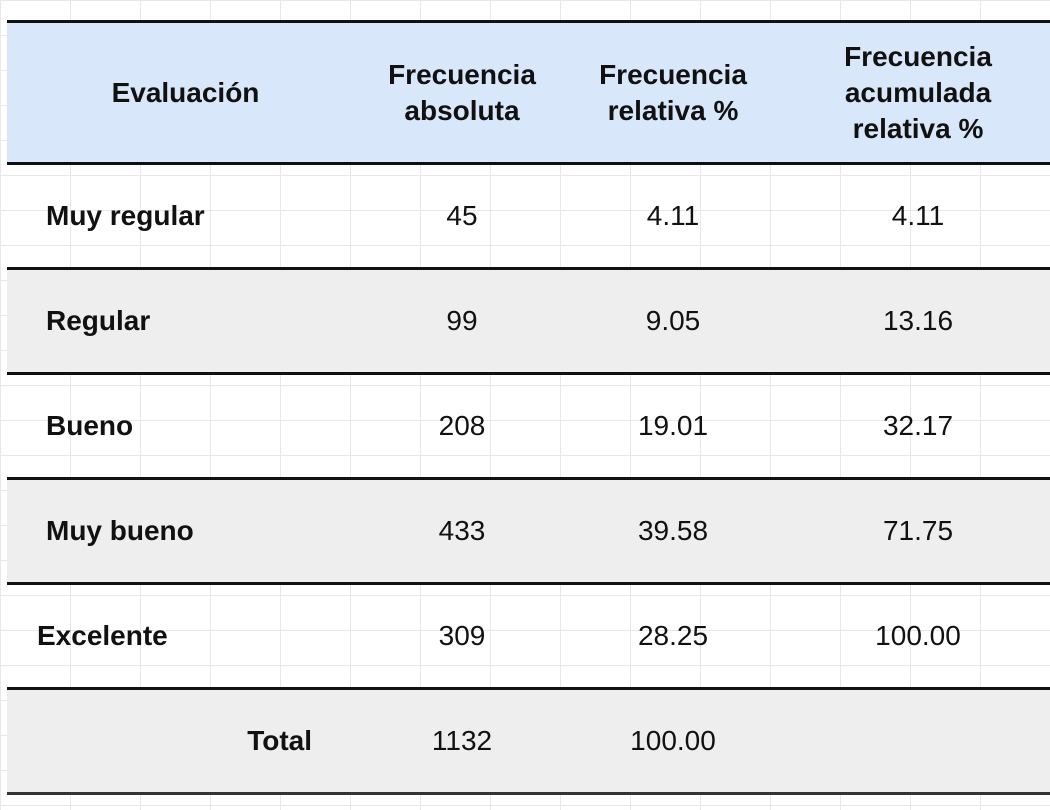 The width and height of the screenshot is (1050, 810). Describe the element at coordinates (528, 216) in the screenshot. I see `table-row: Muy regular 45 4.11 4.11` at that location.